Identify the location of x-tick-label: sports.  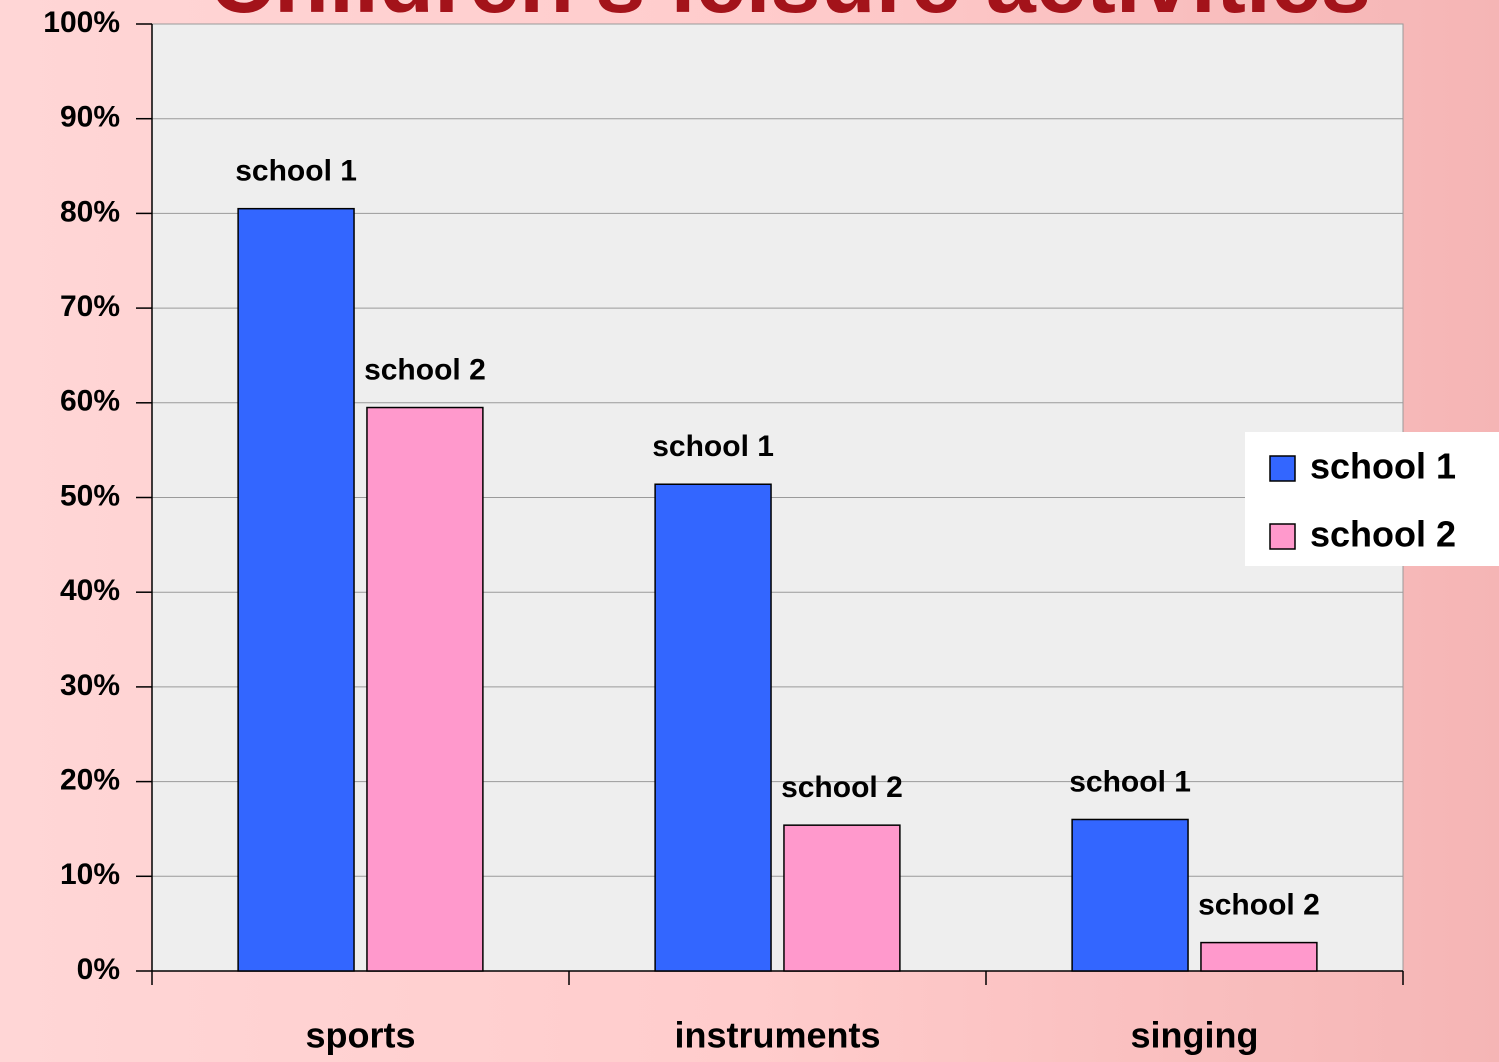
(360, 1035).